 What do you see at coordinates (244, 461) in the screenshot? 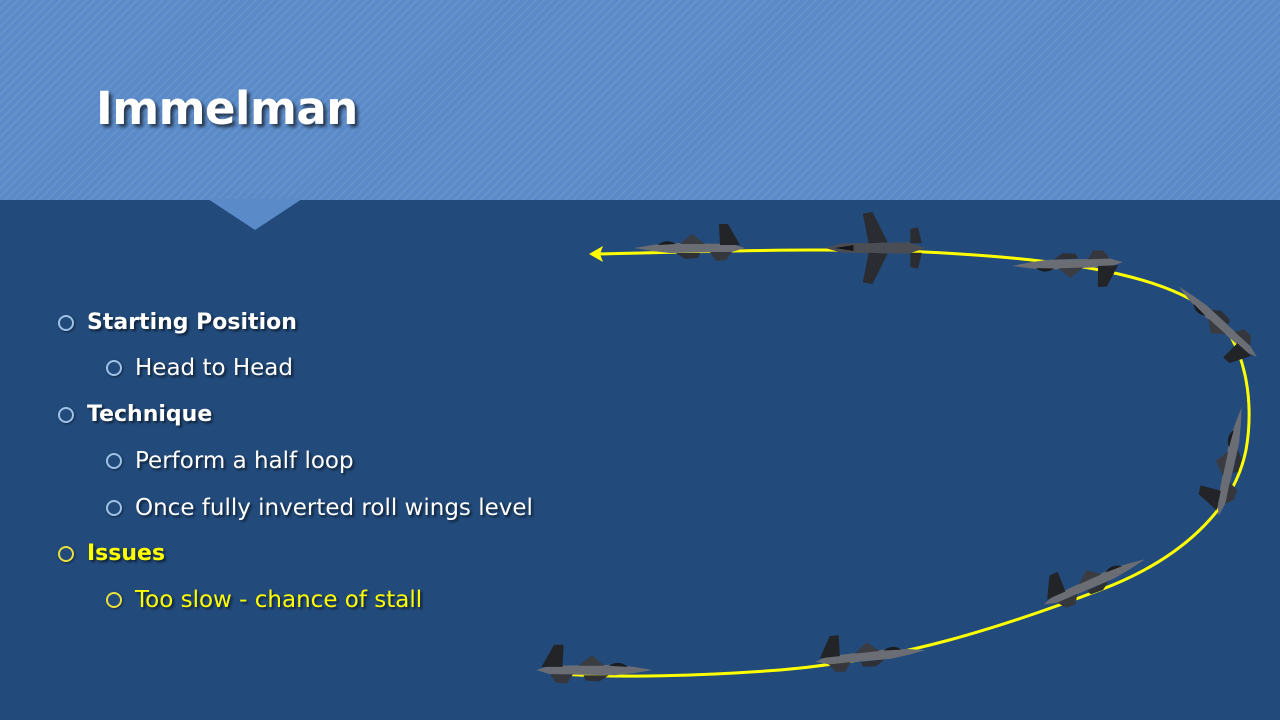
I see `bullet-text: Perform a half loop` at bounding box center [244, 461].